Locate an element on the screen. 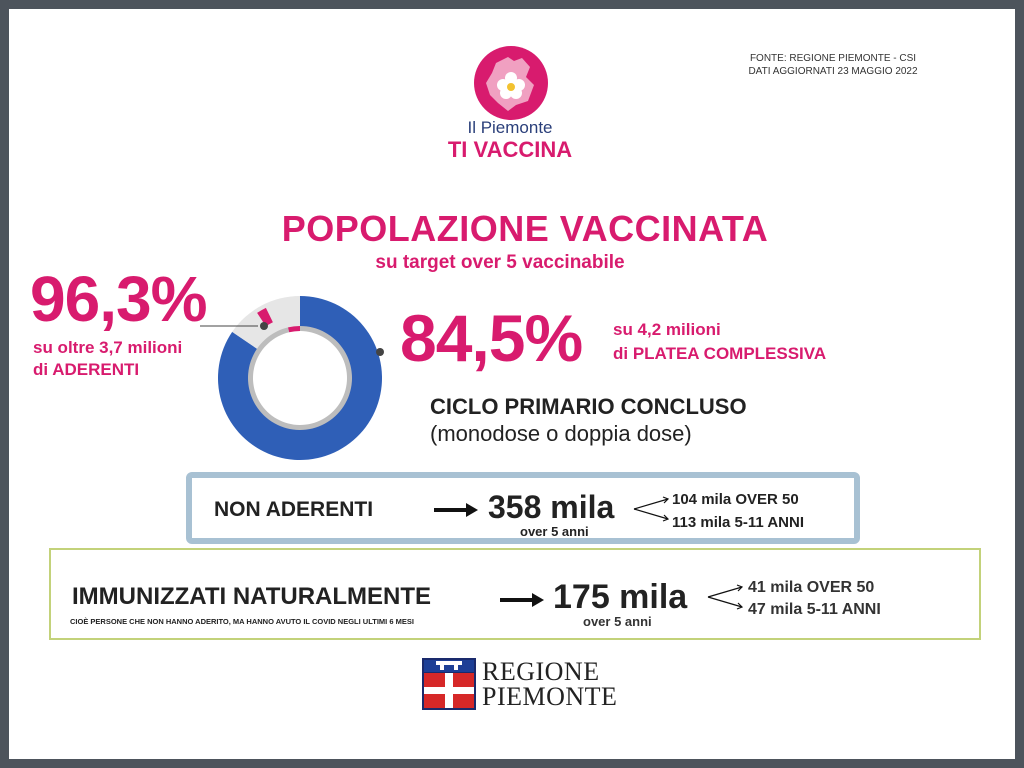  regione-text-line2: PIEMONTE is located at coordinates (550, 696).